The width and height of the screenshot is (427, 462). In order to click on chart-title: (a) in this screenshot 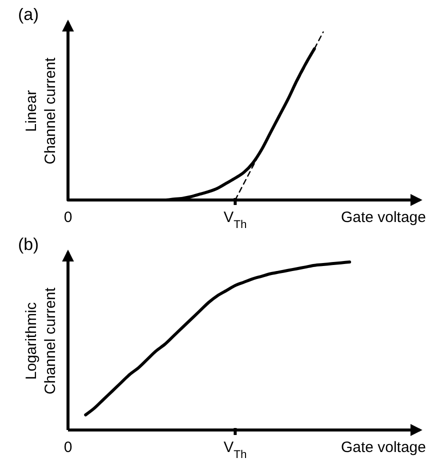, I will do `click(28, 14)`.